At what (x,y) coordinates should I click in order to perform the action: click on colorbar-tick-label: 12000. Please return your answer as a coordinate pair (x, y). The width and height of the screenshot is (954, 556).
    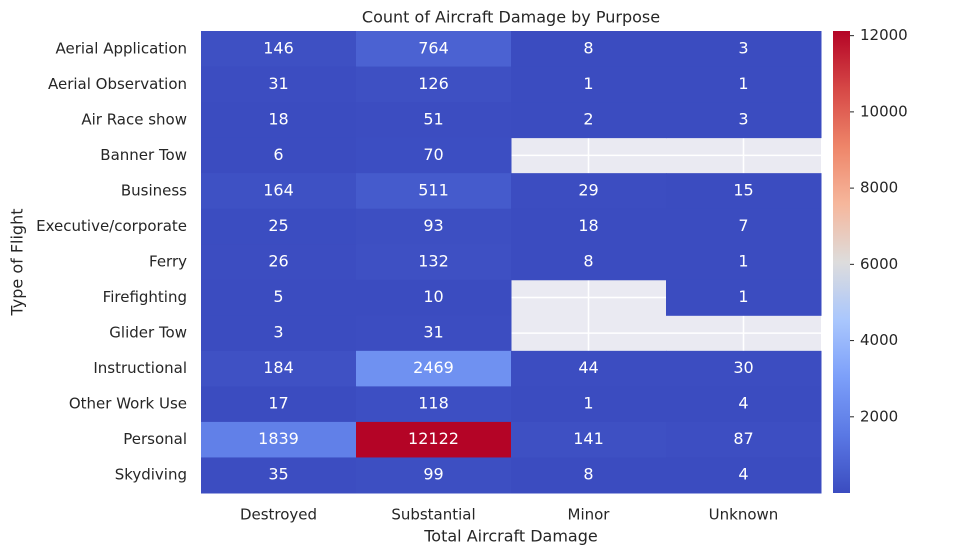
    Looking at the image, I should click on (884, 35).